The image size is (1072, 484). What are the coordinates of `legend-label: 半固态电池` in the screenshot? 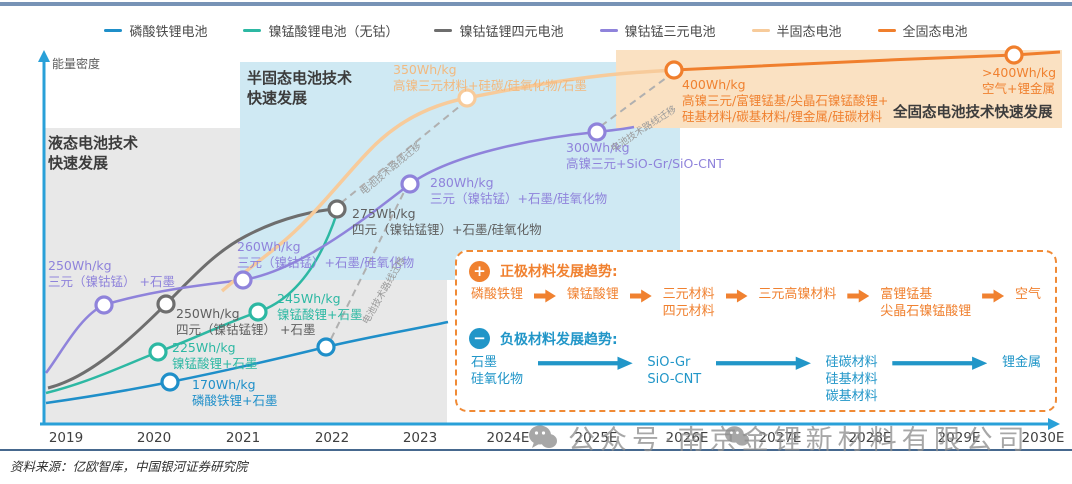 It's located at (809, 32).